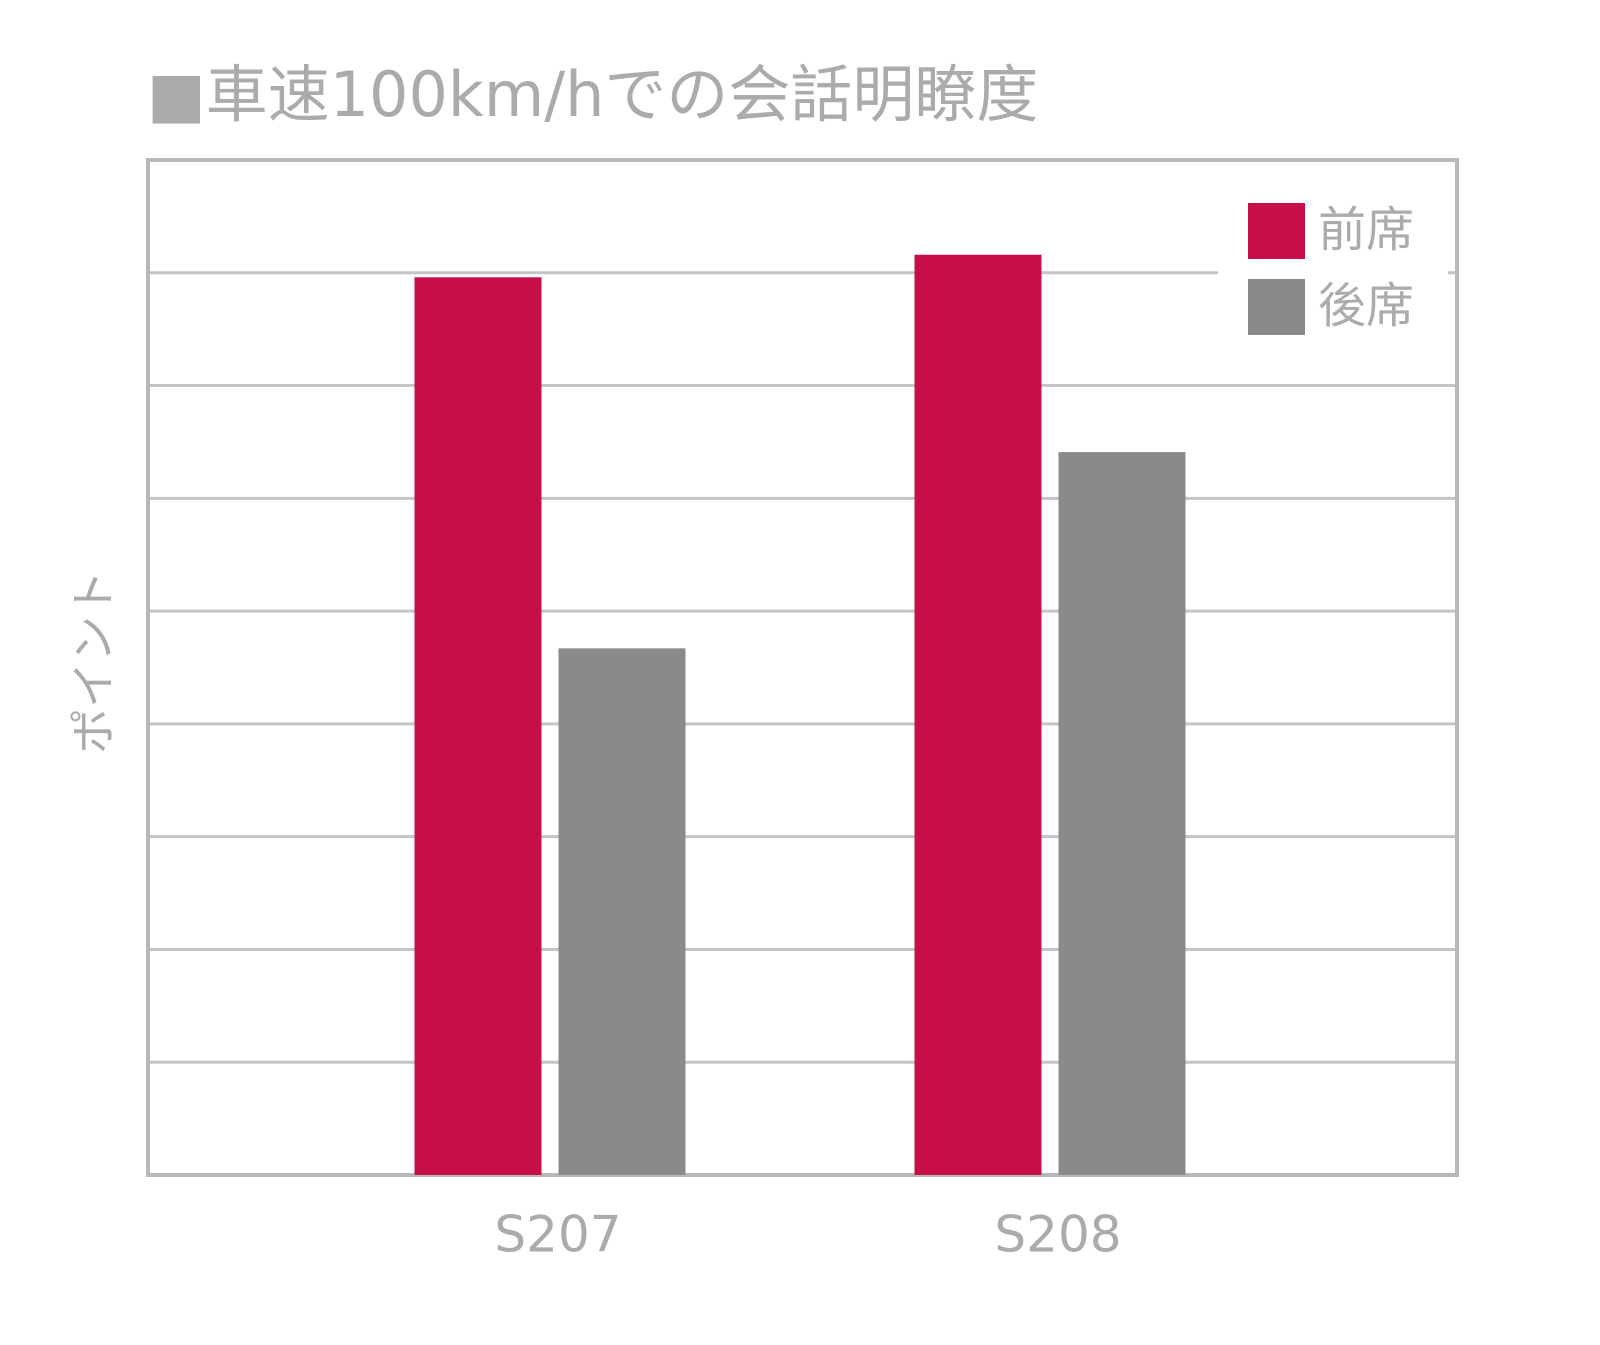  I want to click on x-tick-label: S208, so click(1057, 1235).